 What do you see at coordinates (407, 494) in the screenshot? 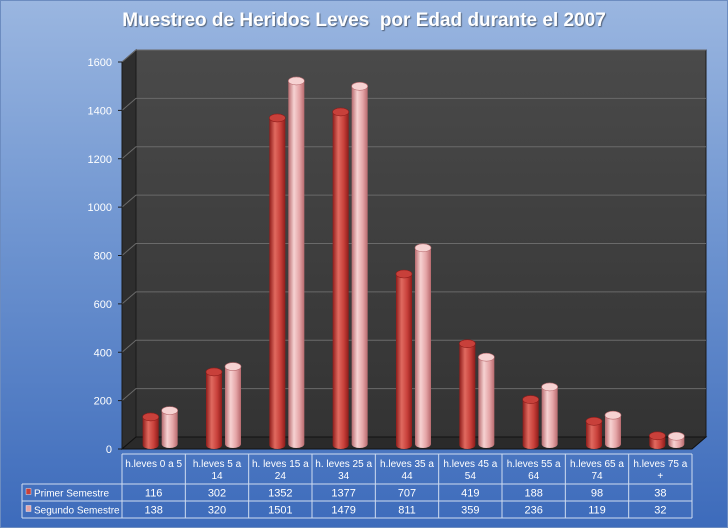
I see `table-cell: 707` at bounding box center [407, 494].